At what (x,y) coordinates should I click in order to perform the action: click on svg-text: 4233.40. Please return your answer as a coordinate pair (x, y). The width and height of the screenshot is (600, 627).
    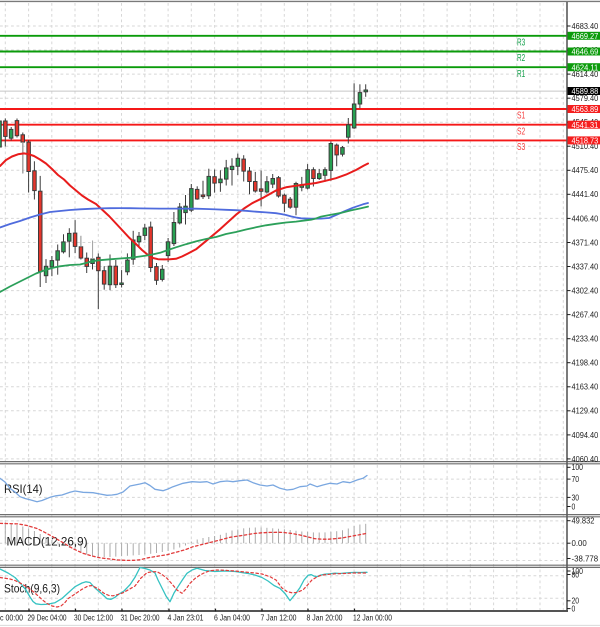
    Looking at the image, I should click on (585, 339).